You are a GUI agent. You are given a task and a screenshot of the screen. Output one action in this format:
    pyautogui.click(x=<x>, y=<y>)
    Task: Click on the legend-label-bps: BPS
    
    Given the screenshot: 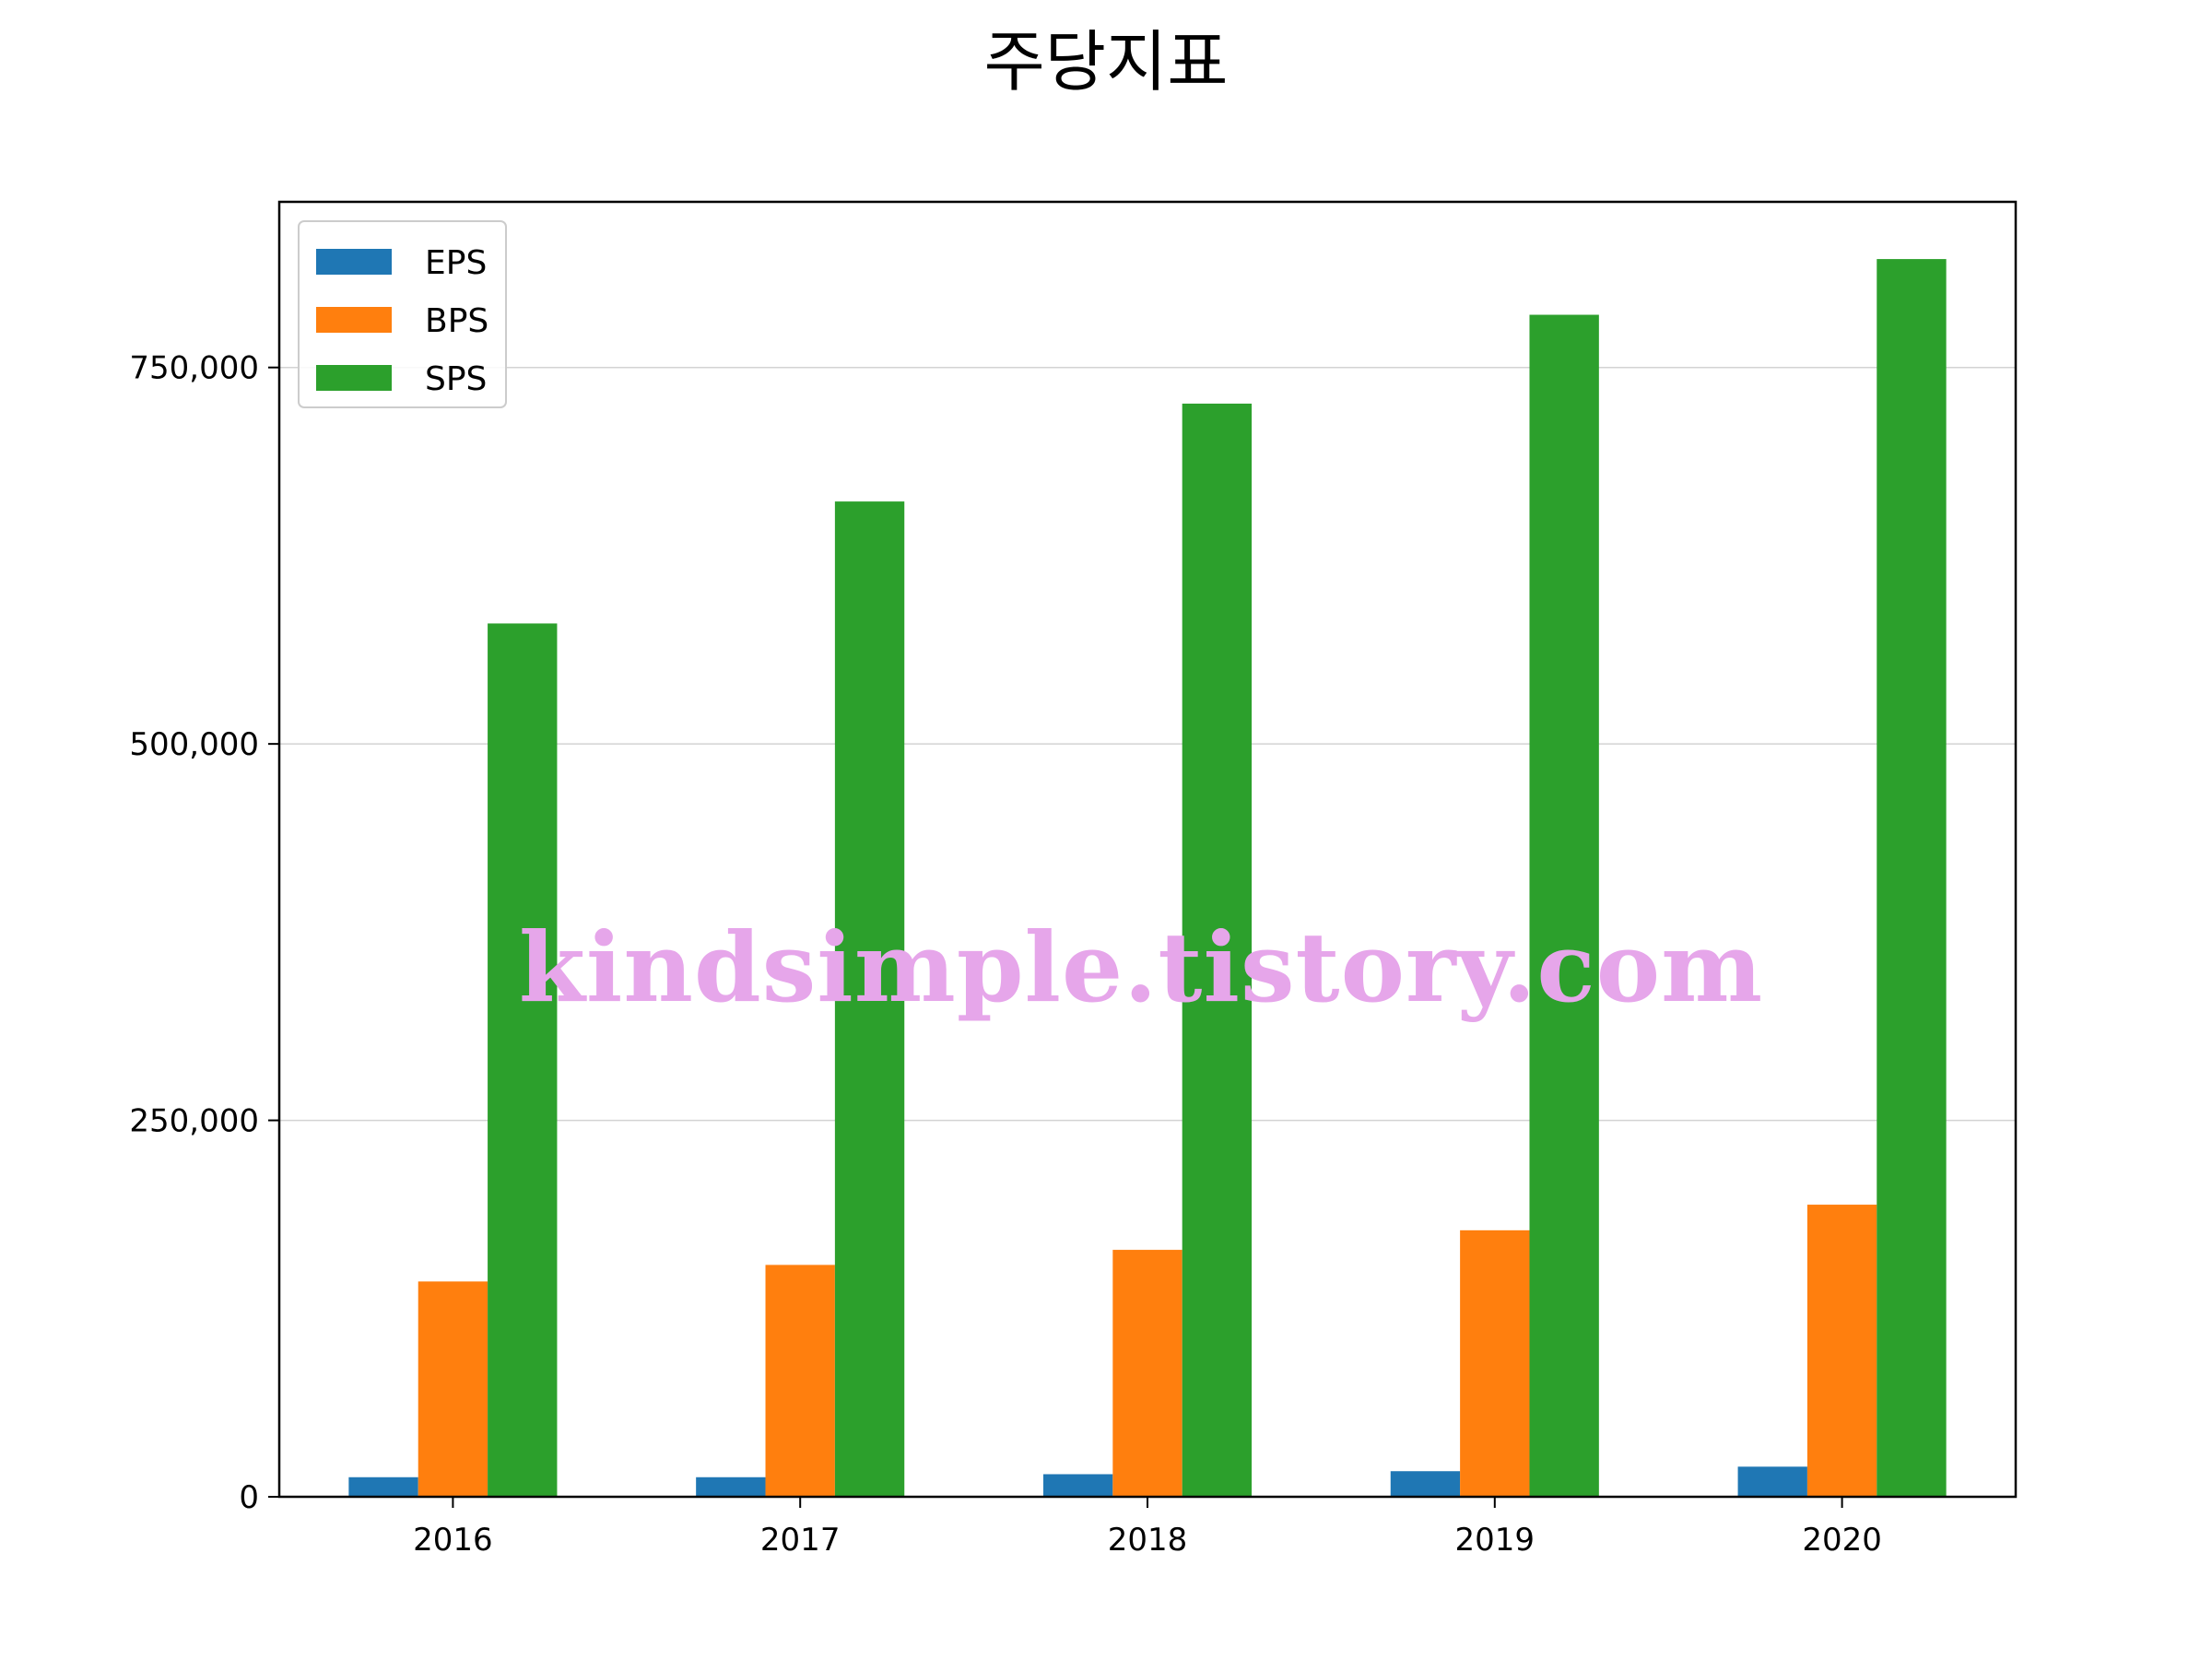 What is the action you would take?
    pyautogui.click(x=456, y=321)
    